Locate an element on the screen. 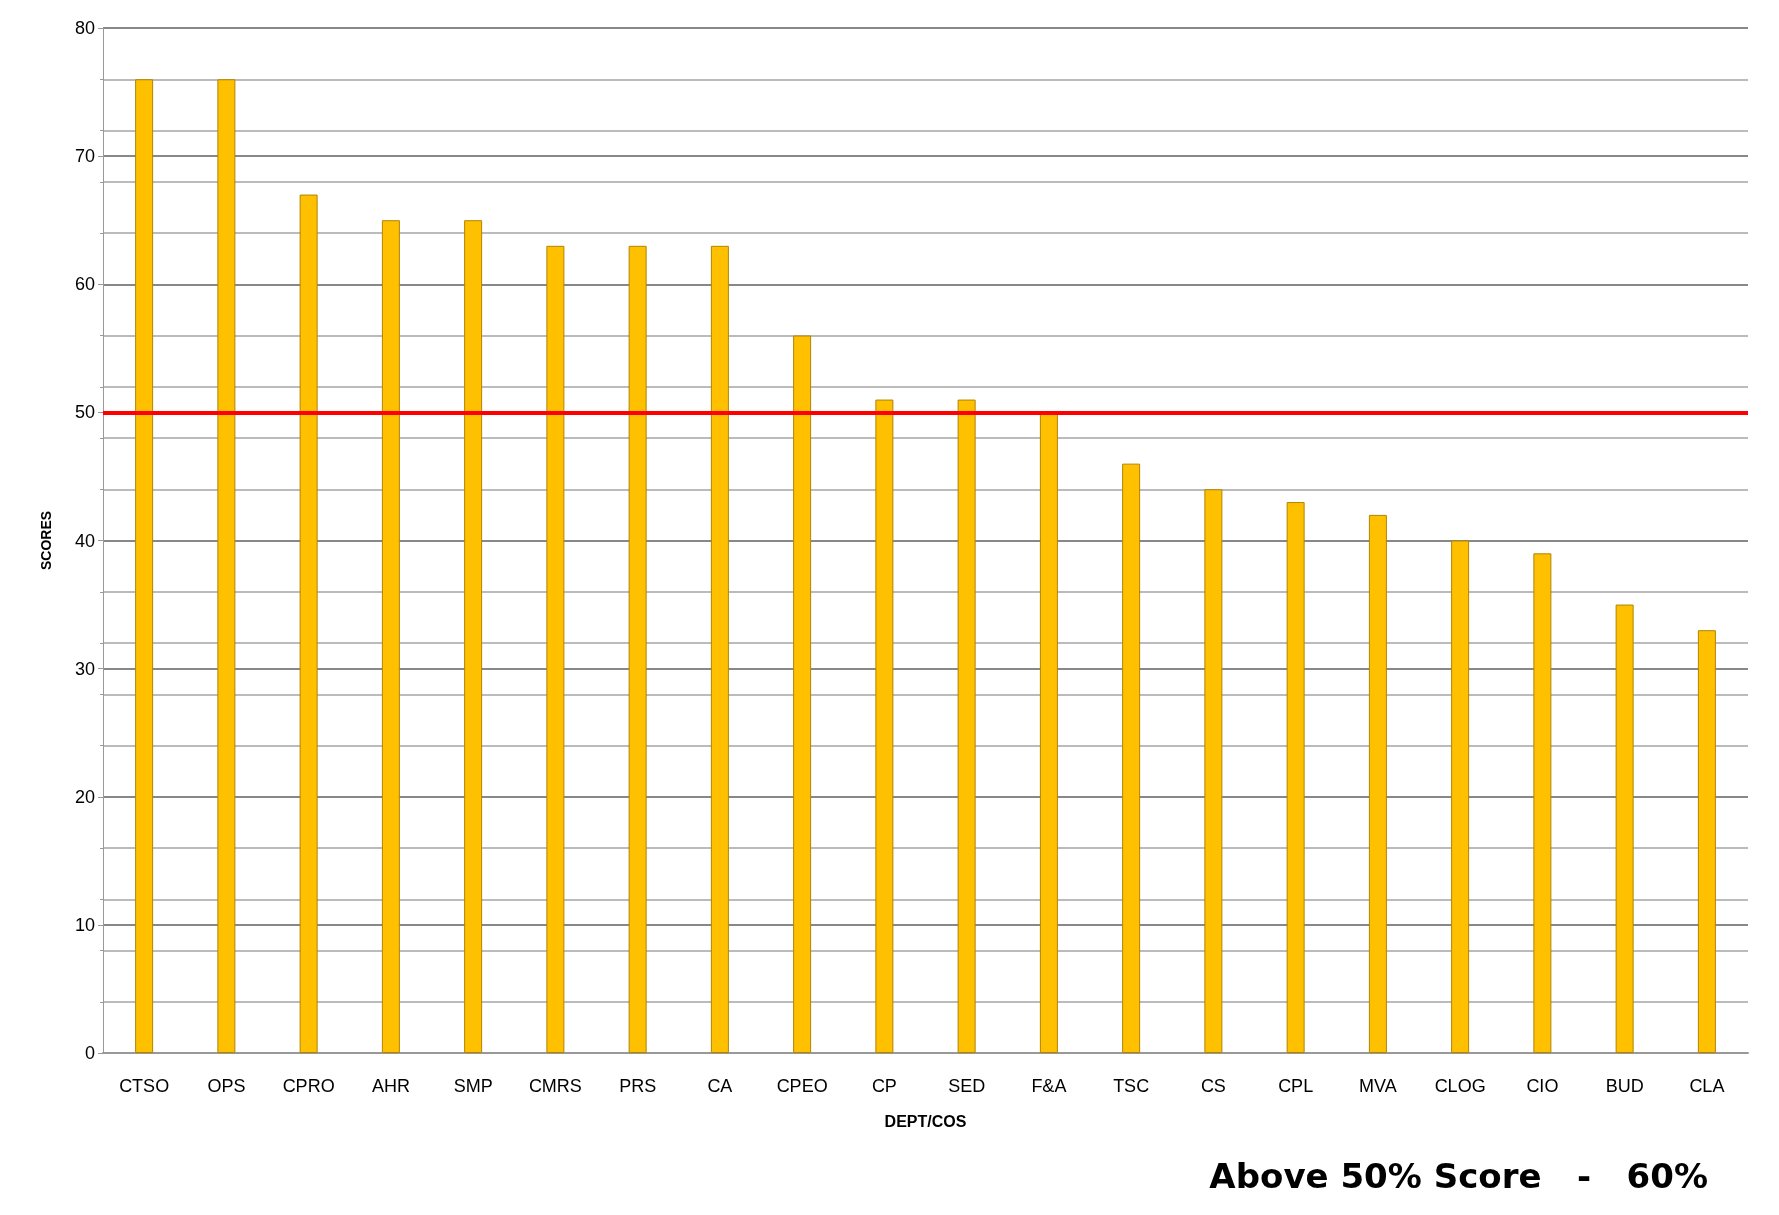 The width and height of the screenshot is (1779, 1215). x-tick-label: CLOG is located at coordinates (1460, 1086).